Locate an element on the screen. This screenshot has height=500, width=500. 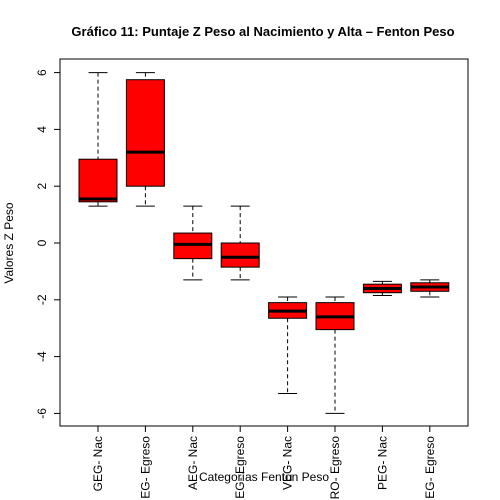
x-tick-label: PEG- Nac is located at coordinates (382, 463).